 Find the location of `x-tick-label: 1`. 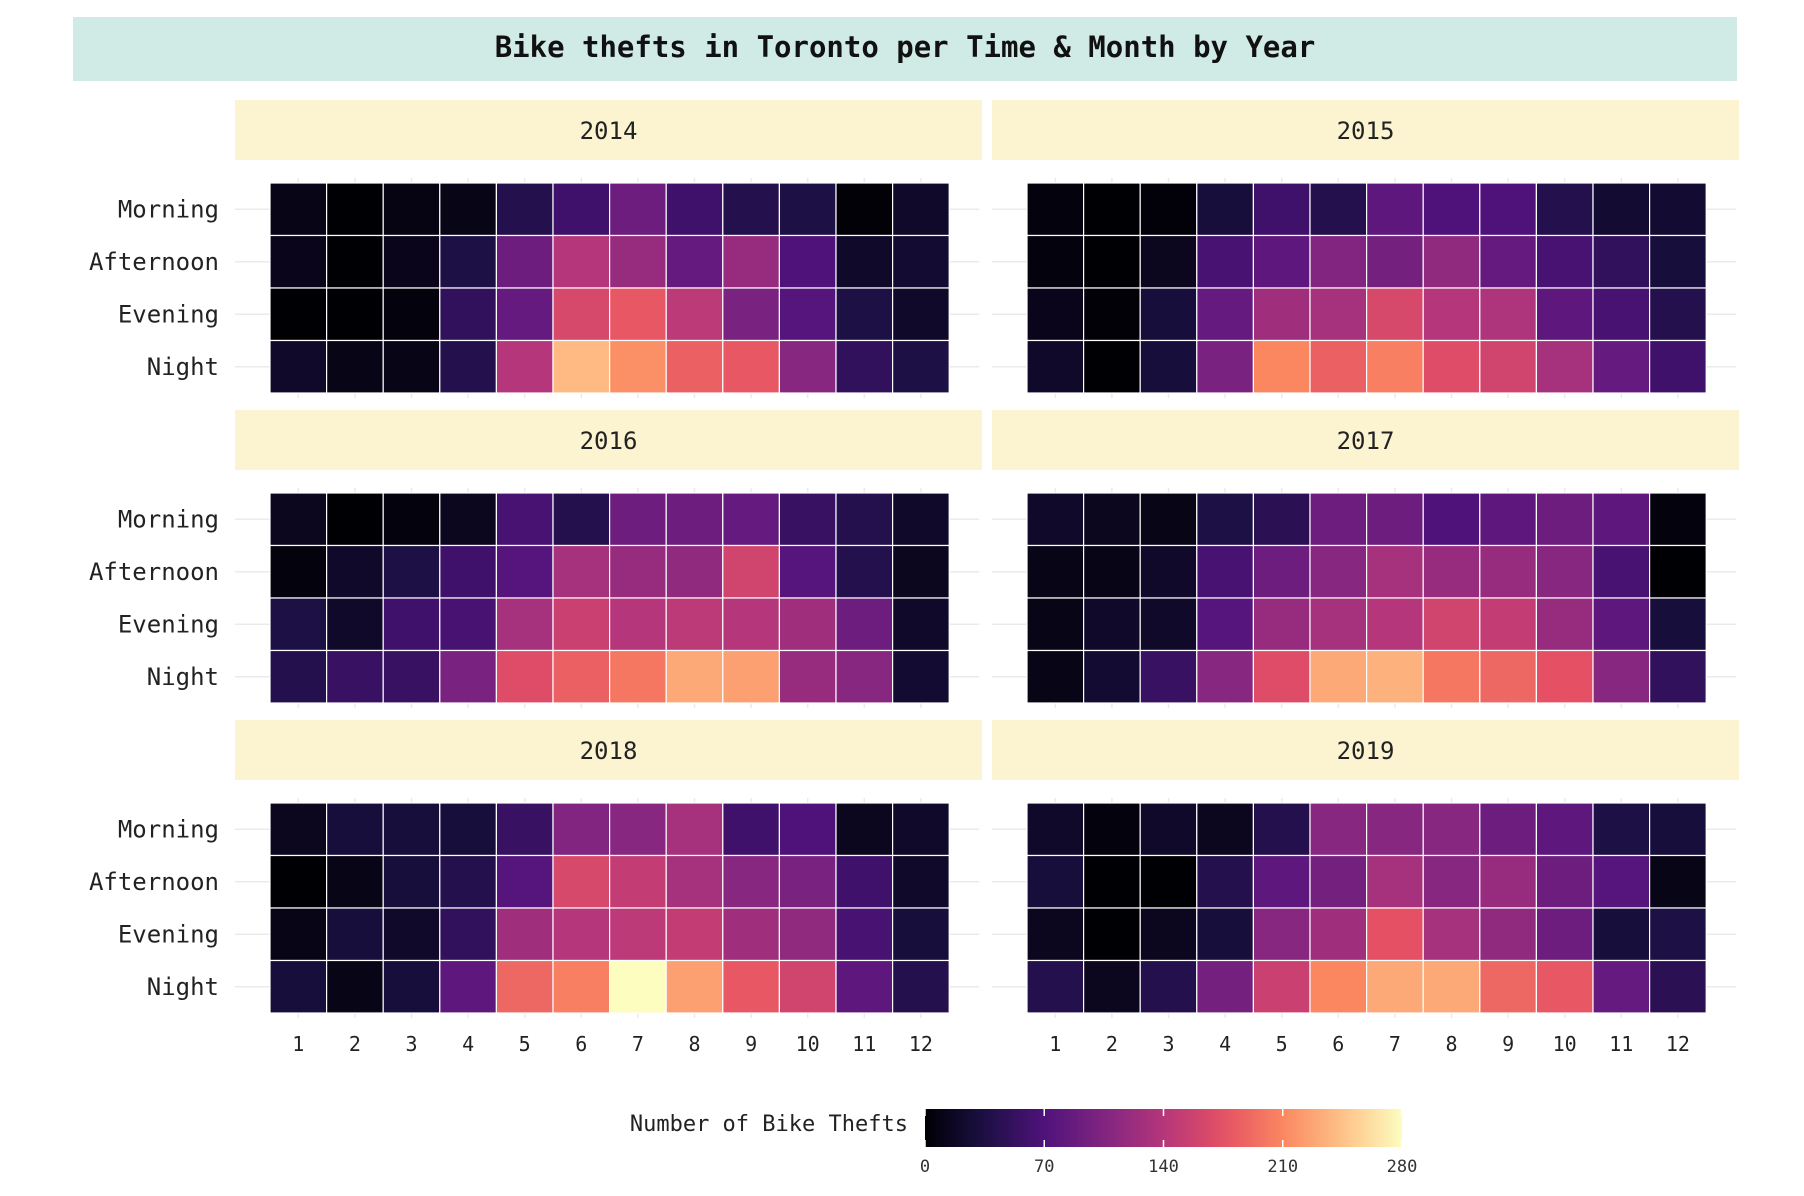

x-tick-label: 1 is located at coordinates (1055, 1044).